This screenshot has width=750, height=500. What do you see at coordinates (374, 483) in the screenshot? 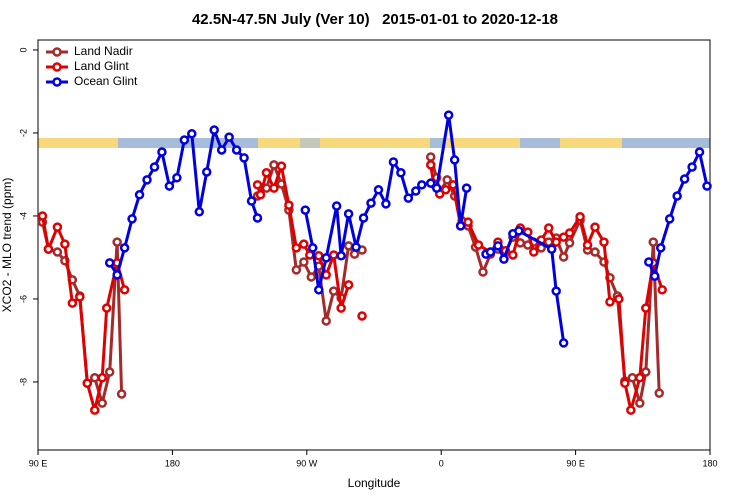
I see `x-axis-label: Longitude` at bounding box center [374, 483].